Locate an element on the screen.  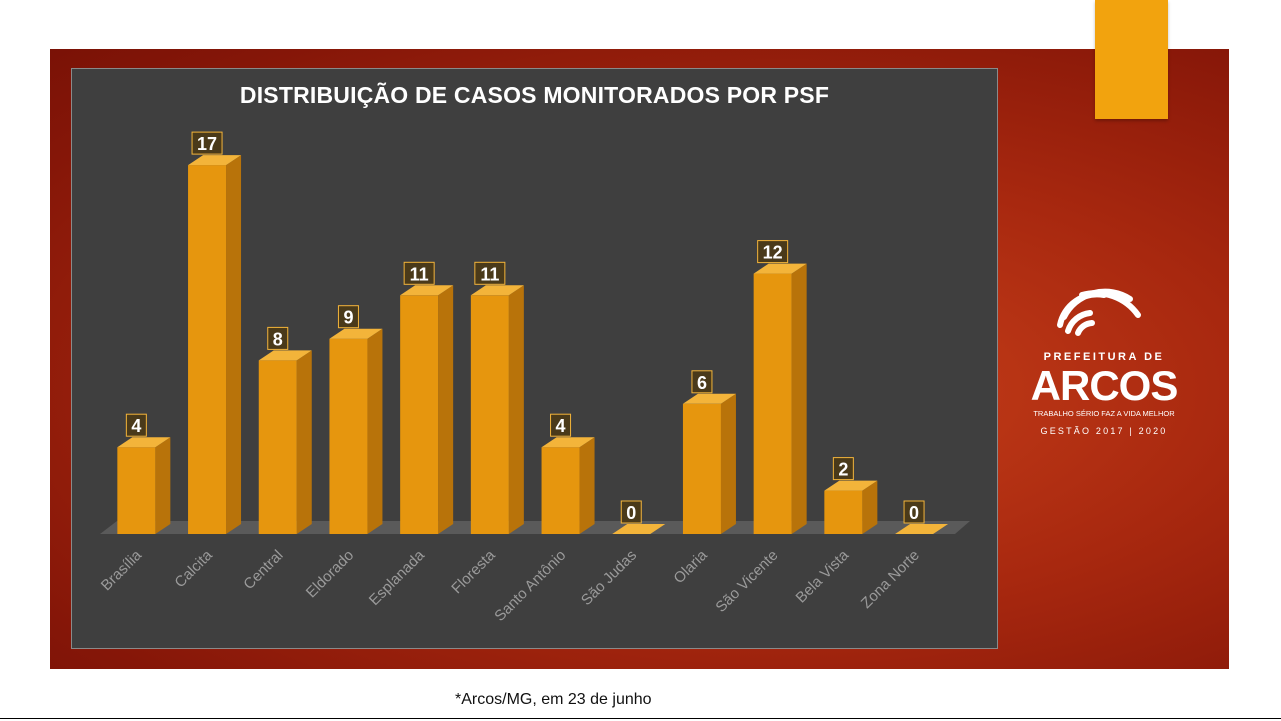
data-label: 6 is located at coordinates (702, 383).